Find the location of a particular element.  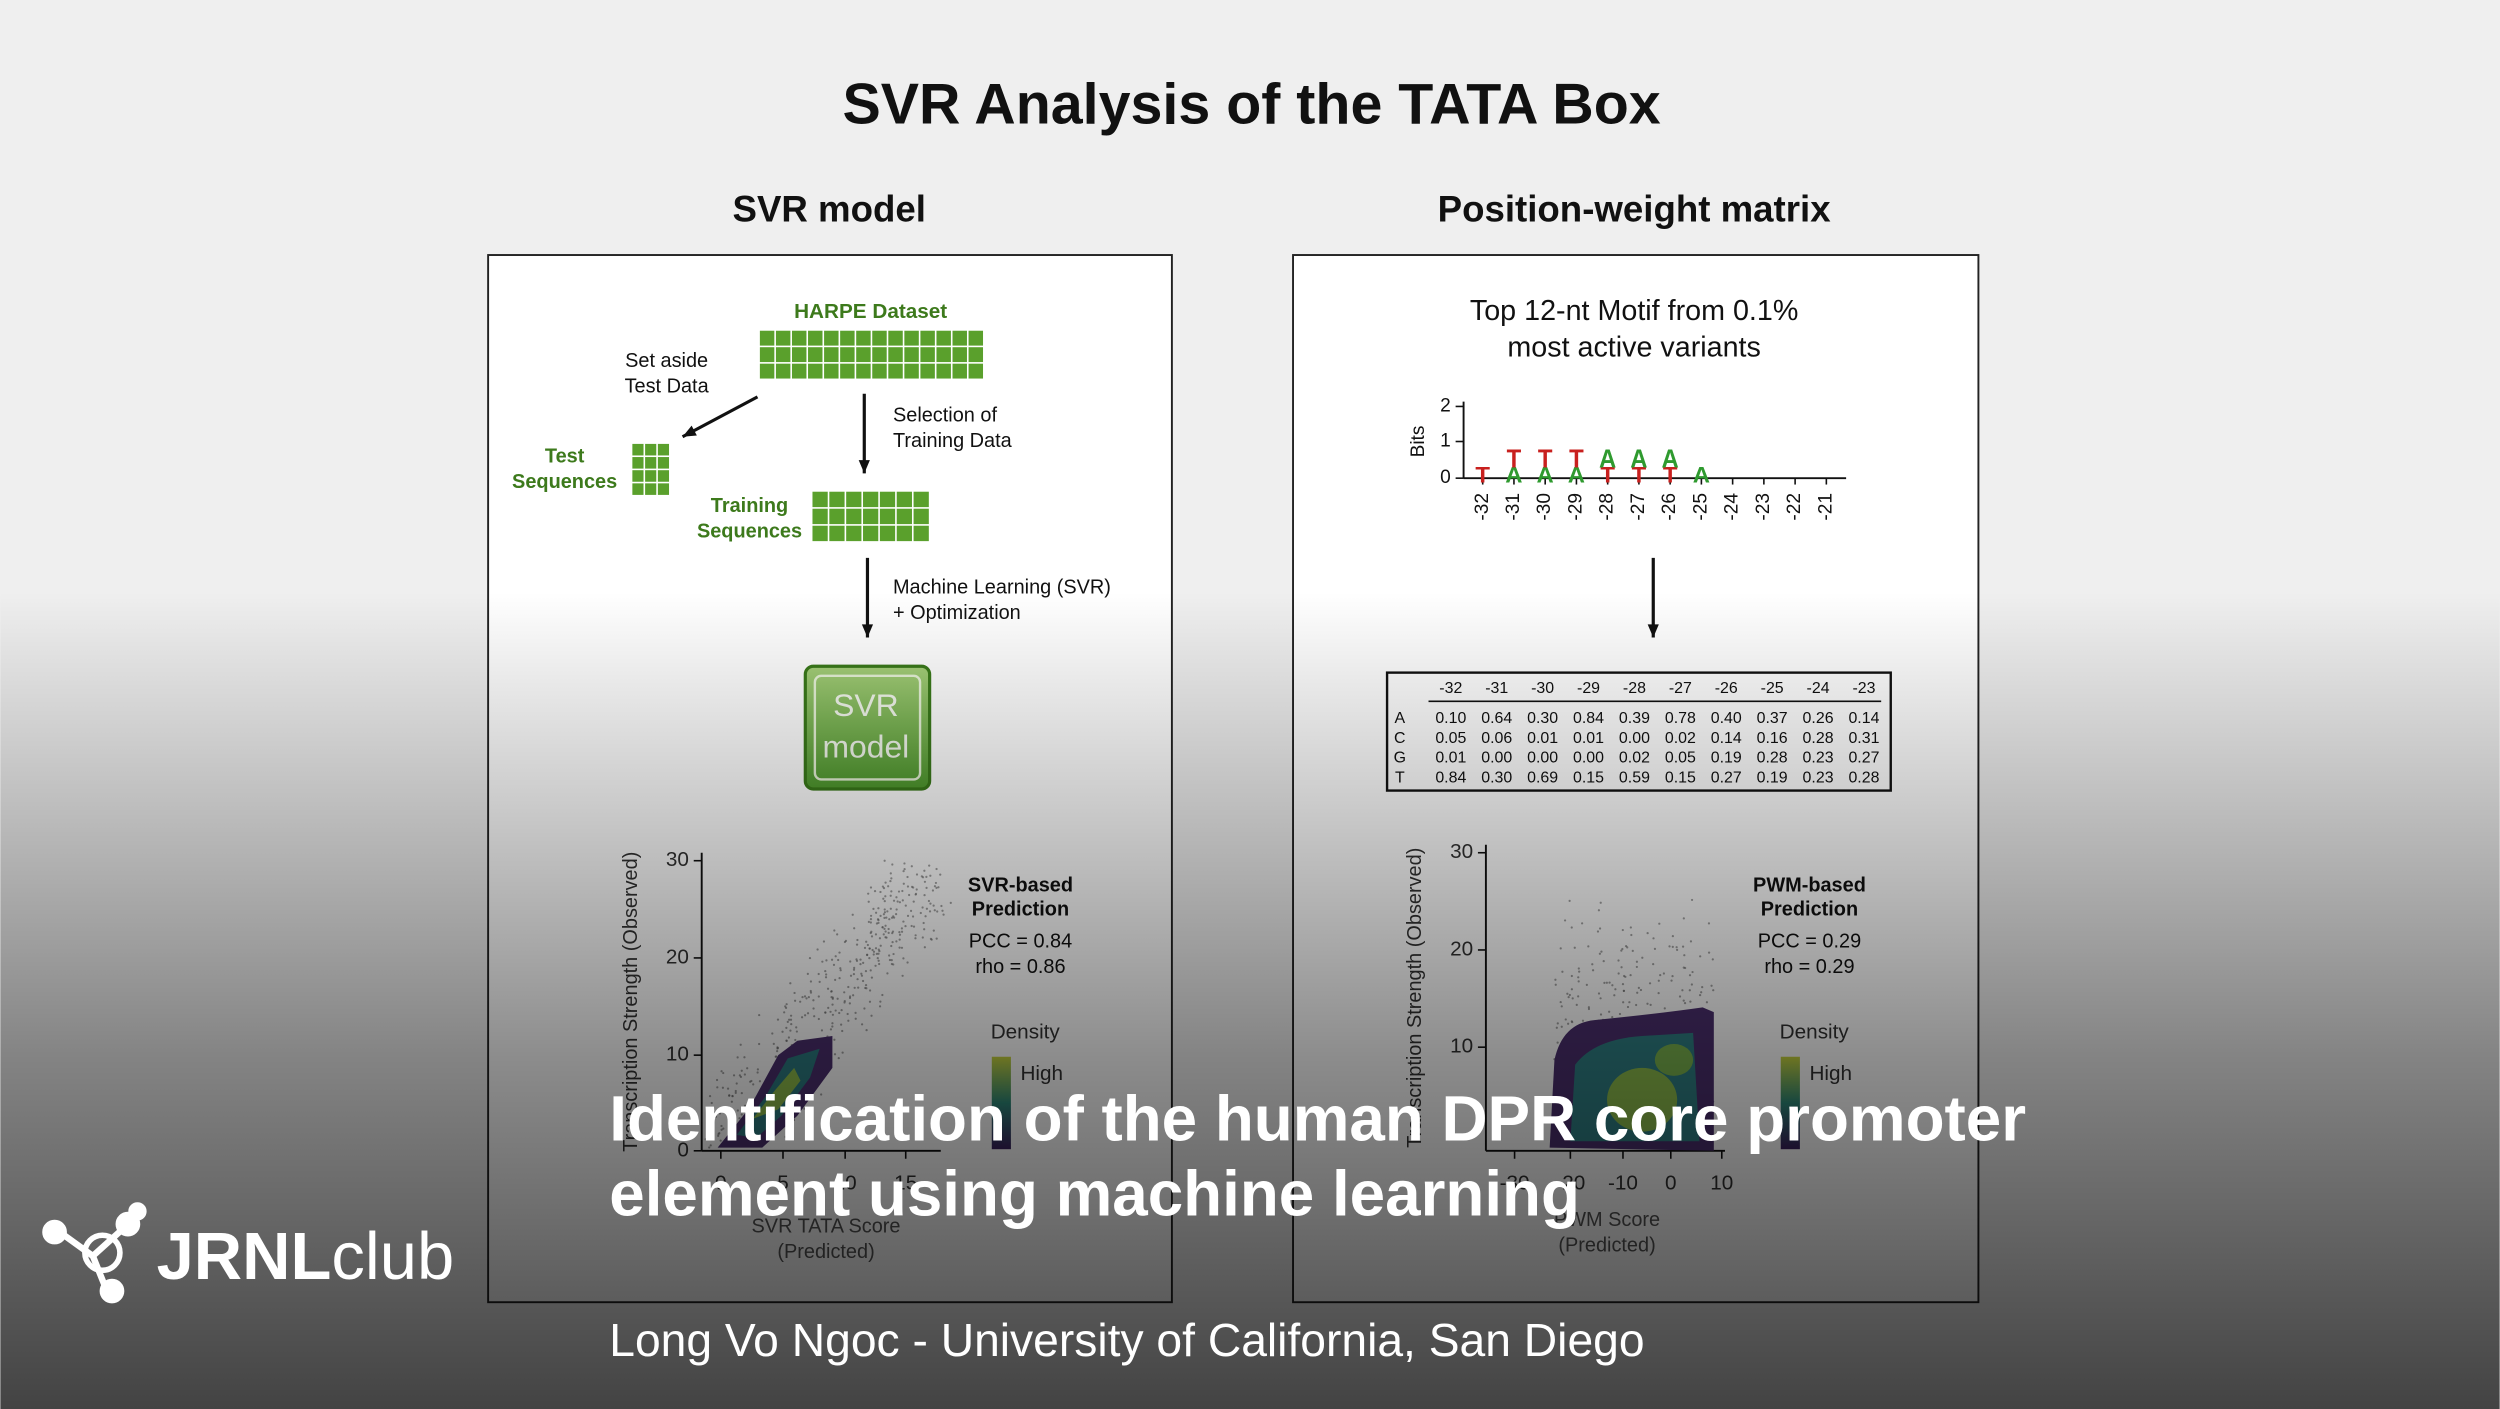

brand-logo: JRNLclub is located at coordinates (306, 1255).